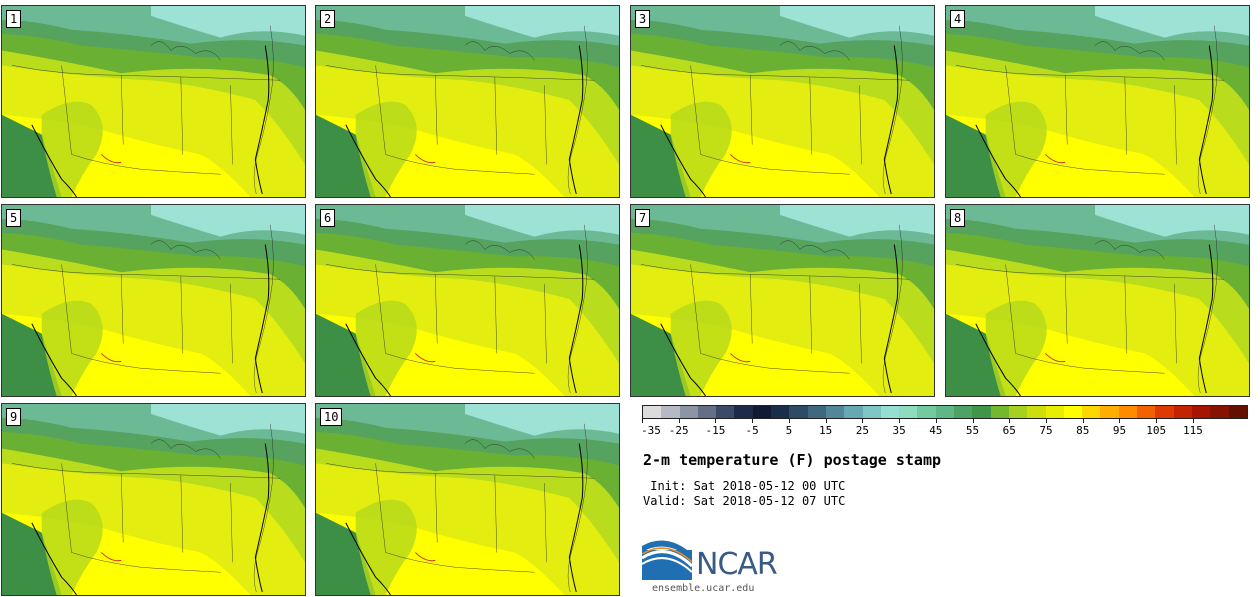  I want to click on member-number-label: 1, so click(14, 19).